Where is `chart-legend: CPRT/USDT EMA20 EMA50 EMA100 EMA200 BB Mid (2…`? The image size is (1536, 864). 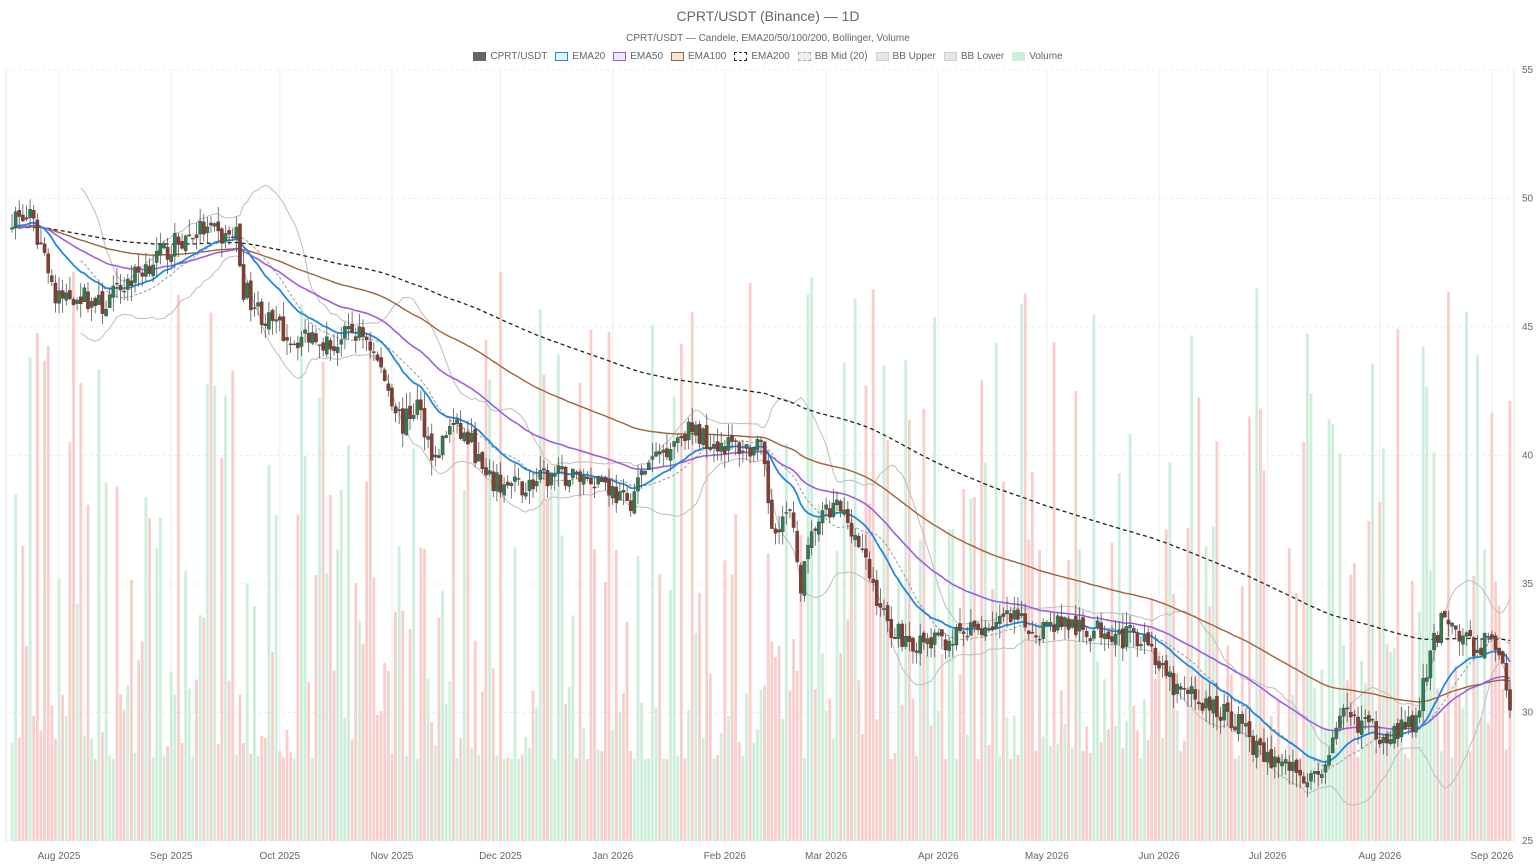 chart-legend: CPRT/USDT EMA20 EMA50 EMA100 EMA200 BB Mid (2… is located at coordinates (768, 56).